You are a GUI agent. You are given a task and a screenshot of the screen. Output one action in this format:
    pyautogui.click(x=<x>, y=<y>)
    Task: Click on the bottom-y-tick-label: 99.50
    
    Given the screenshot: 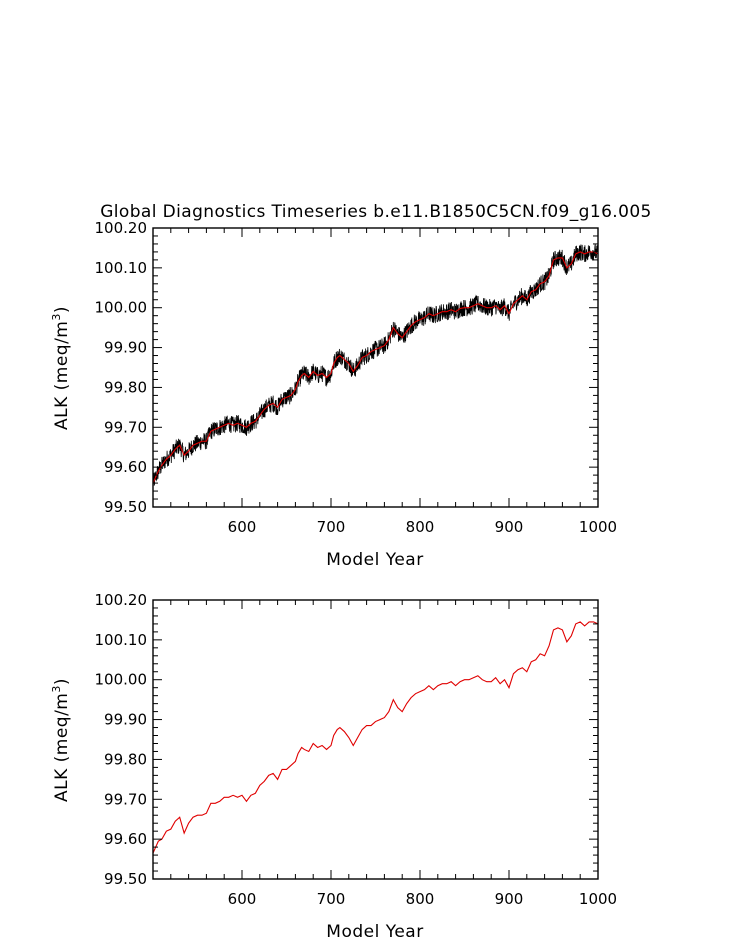 What is the action you would take?
    pyautogui.click(x=125, y=879)
    